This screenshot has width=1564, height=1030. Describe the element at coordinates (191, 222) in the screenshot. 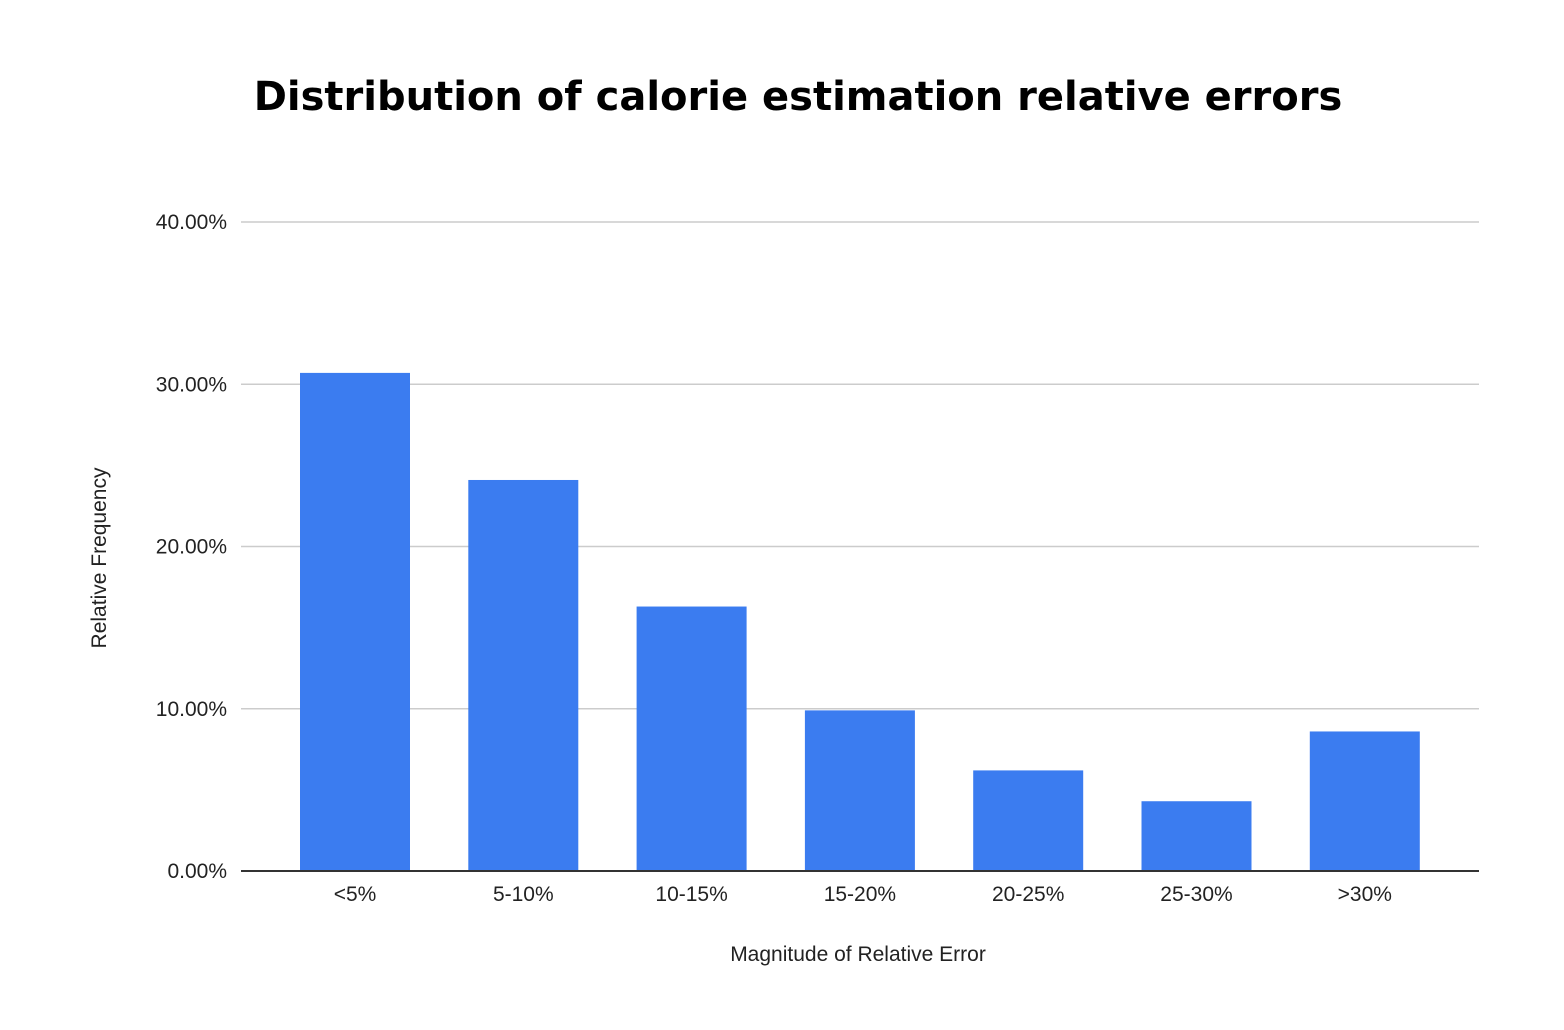

I see `y-tick-label: 40.00%` at that location.